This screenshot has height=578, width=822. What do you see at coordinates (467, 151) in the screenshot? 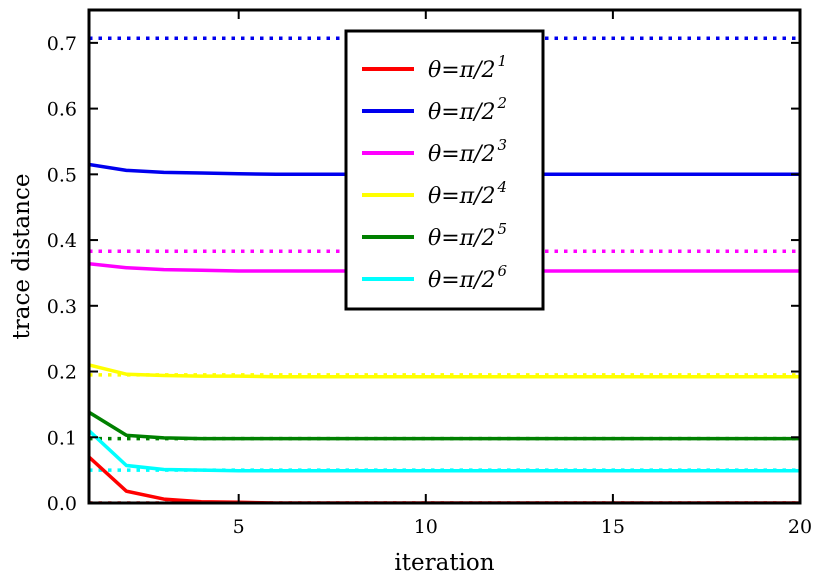
I see `legend-entry-3: θ=π/2 3` at bounding box center [467, 151].